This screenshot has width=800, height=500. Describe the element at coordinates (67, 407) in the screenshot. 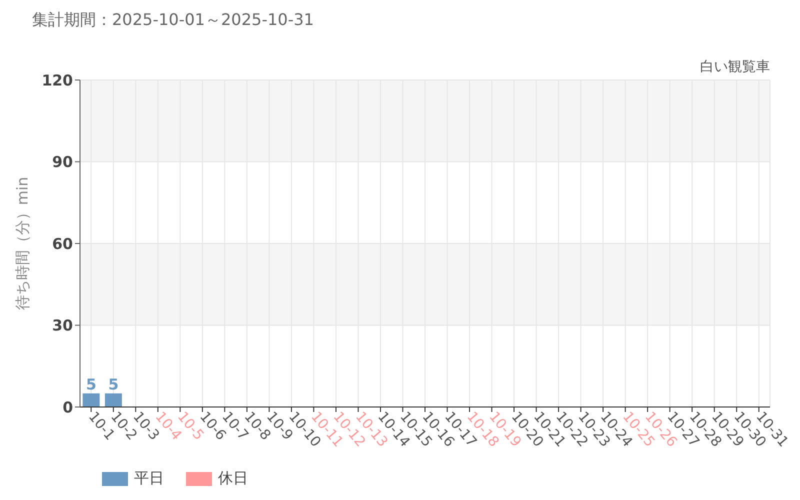

I see `y-tick-label: 0` at that location.